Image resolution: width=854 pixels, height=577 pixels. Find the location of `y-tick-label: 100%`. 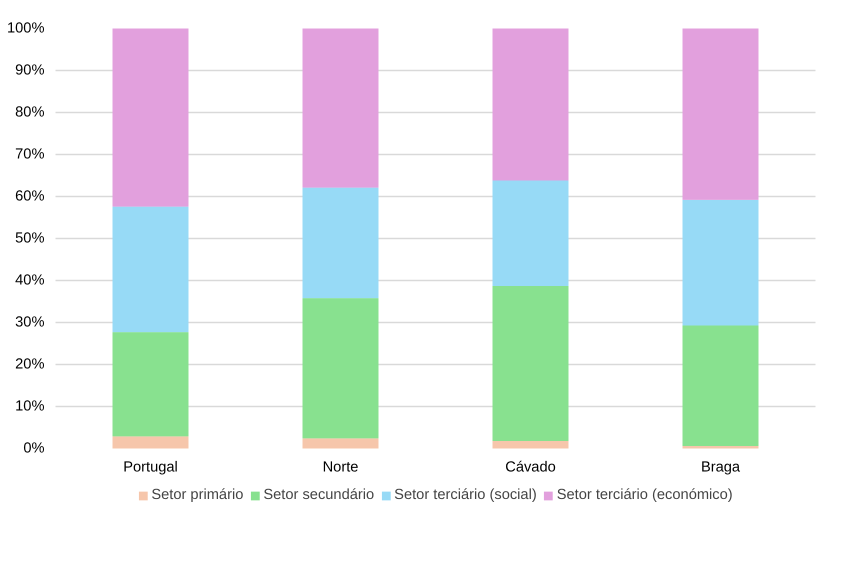

y-tick-label: 100% is located at coordinates (26, 28).